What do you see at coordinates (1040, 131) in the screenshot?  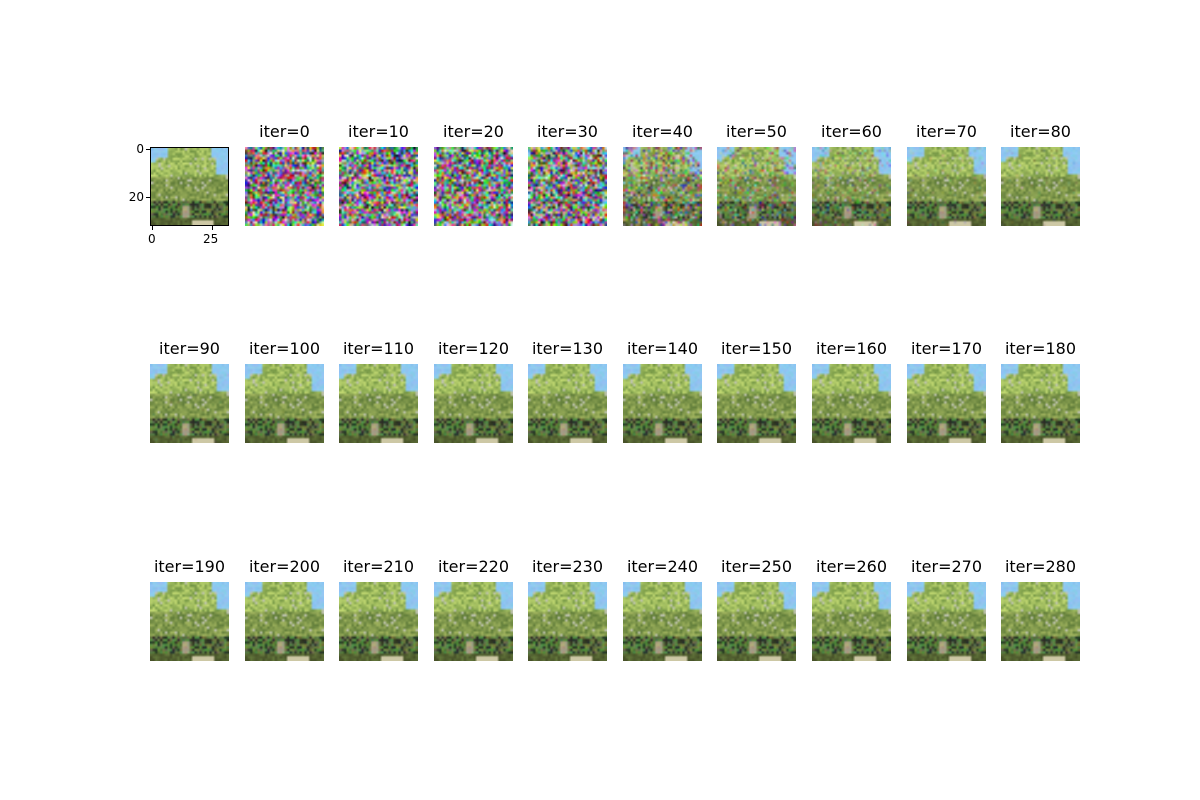 I see `panel-title: iter=80` at bounding box center [1040, 131].